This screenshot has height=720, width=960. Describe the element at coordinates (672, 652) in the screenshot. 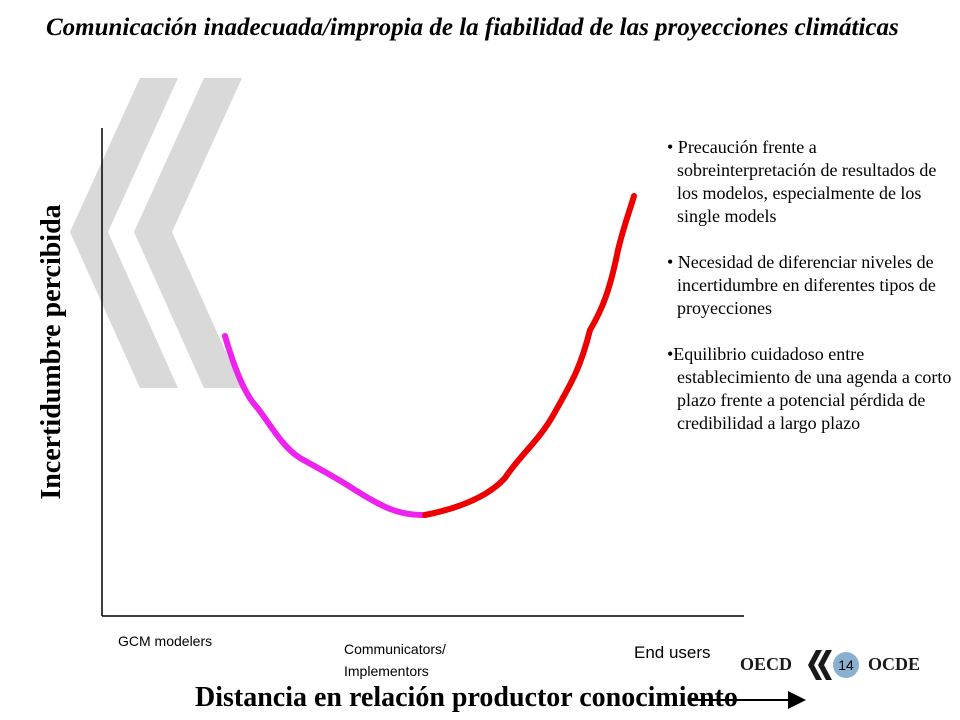

I see `x-tick-end-users: End users` at that location.